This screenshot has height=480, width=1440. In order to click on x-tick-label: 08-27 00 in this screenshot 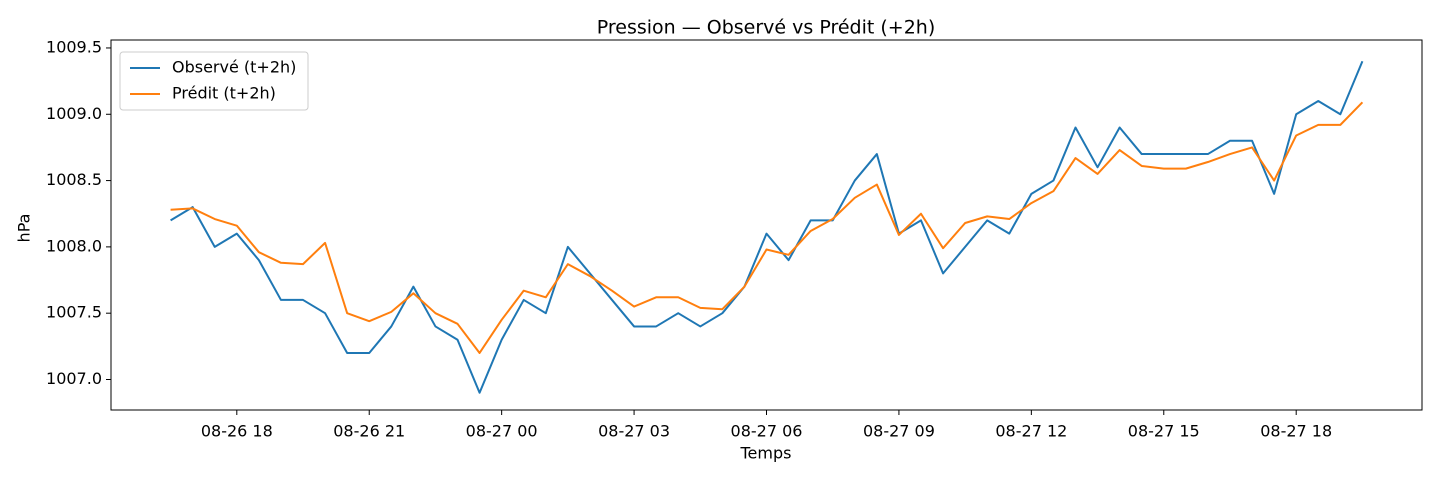, I will do `click(502, 431)`.